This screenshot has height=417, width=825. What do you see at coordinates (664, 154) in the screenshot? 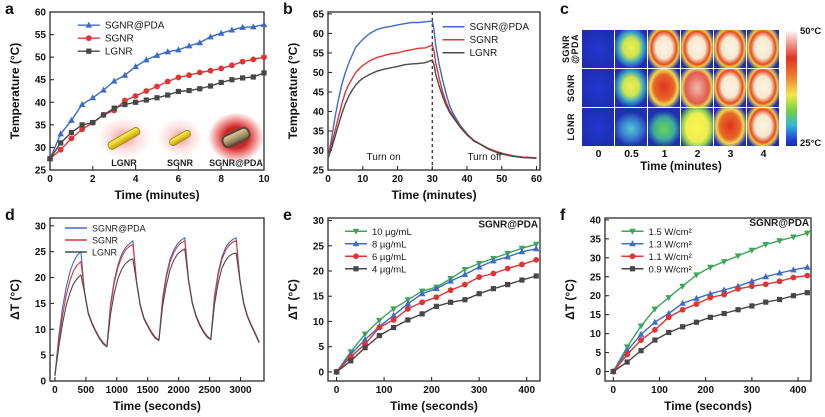
I see `thermal-column-label: 1` at bounding box center [664, 154].